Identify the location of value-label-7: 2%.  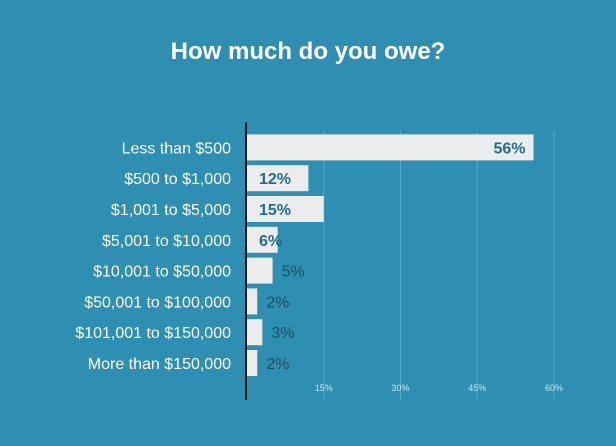
(277, 364).